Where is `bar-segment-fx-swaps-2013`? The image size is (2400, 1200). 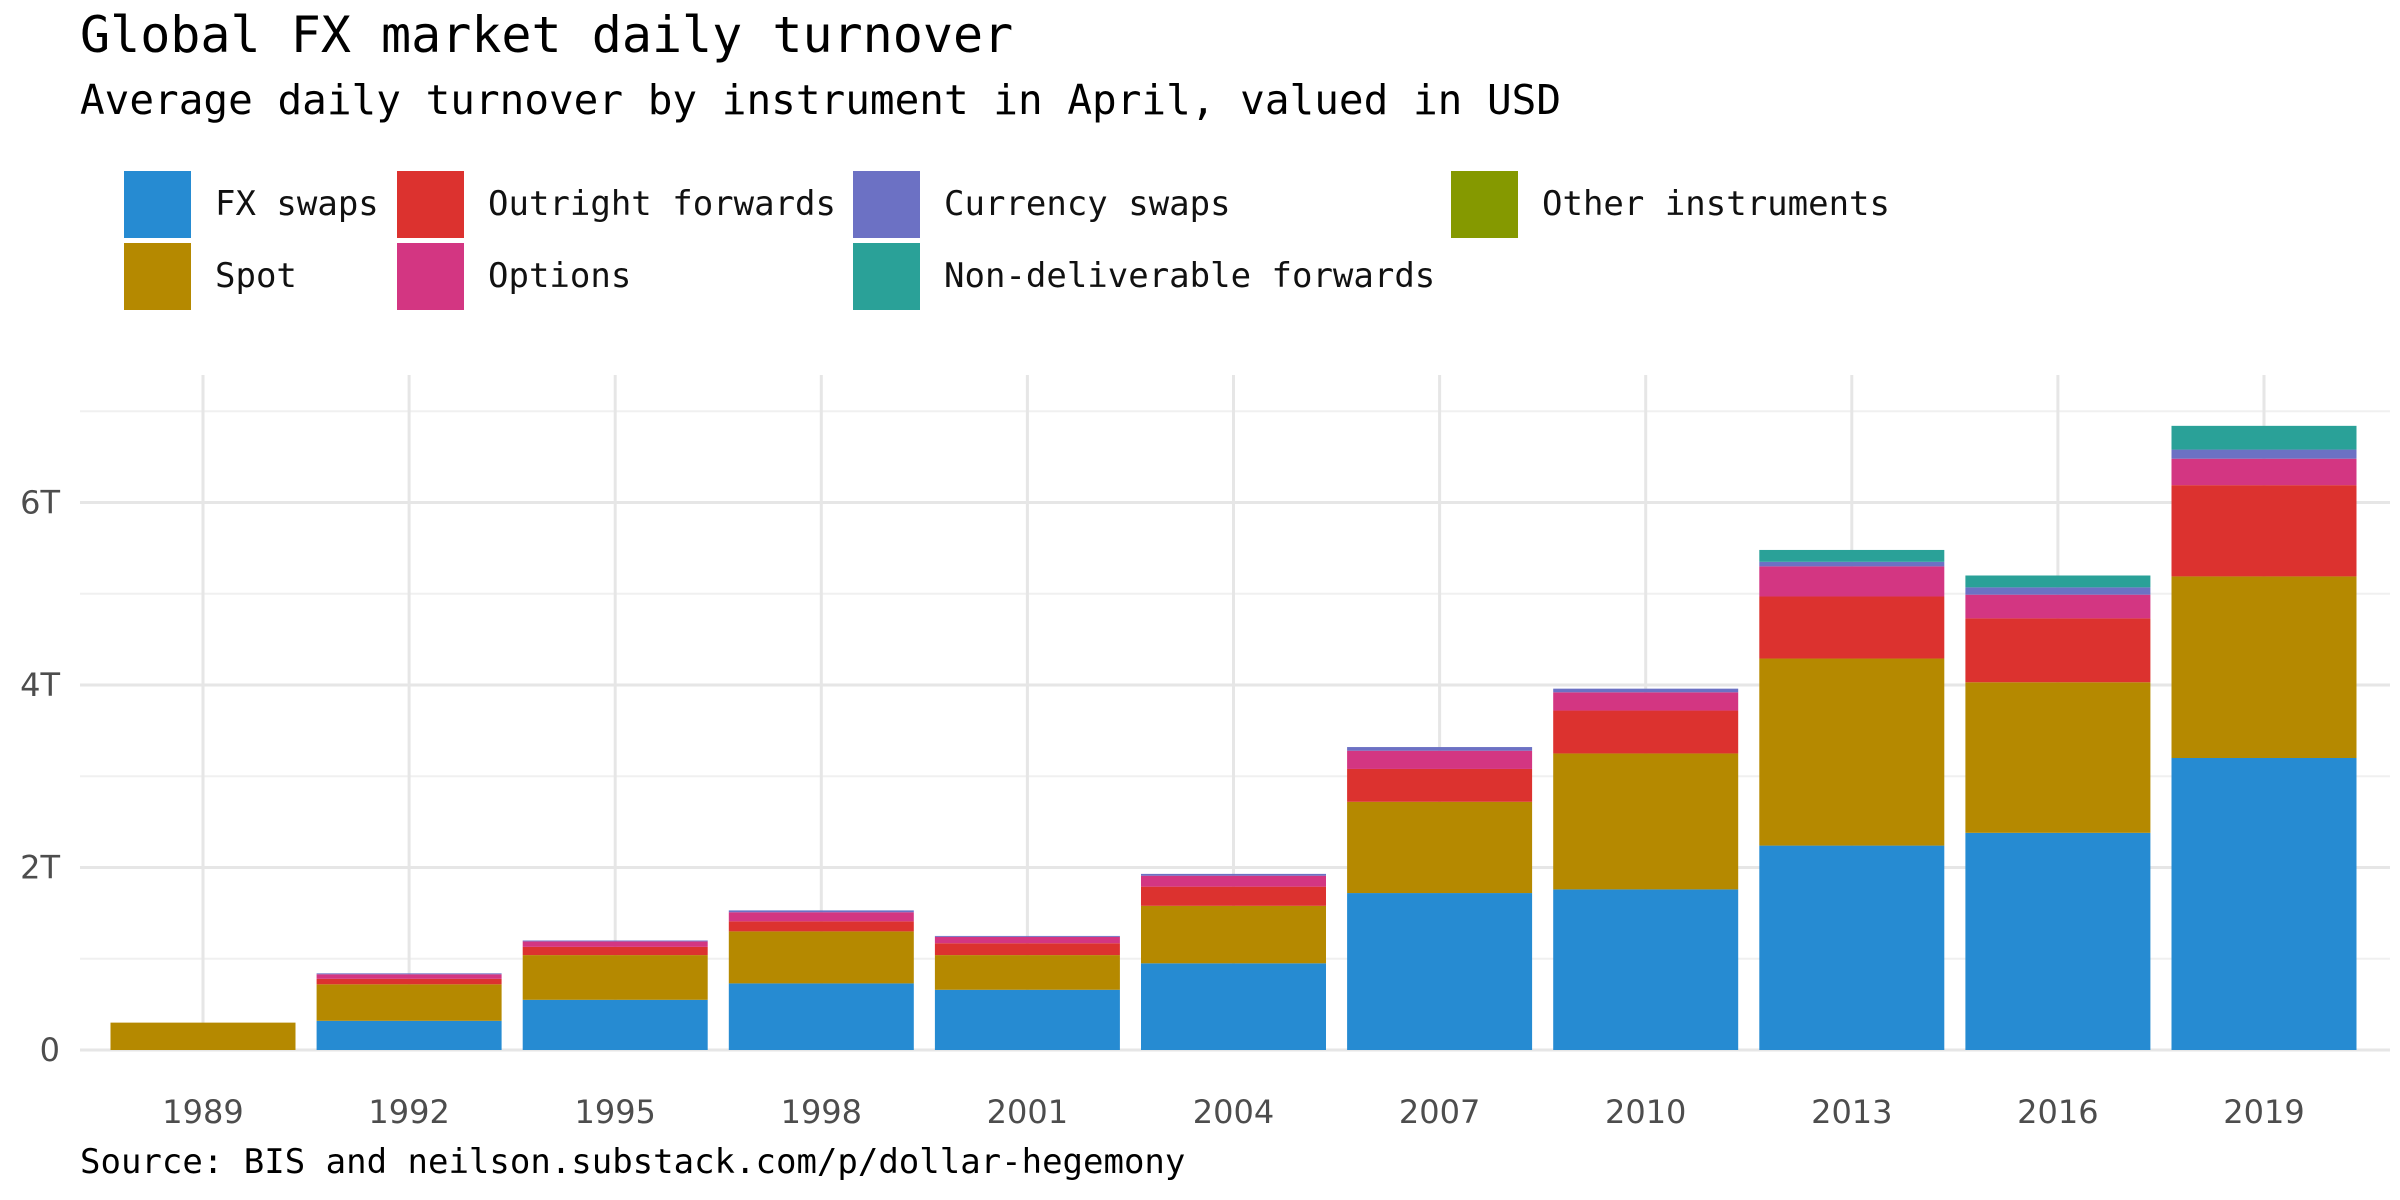 bar-segment-fx-swaps-2013 is located at coordinates (1852, 947).